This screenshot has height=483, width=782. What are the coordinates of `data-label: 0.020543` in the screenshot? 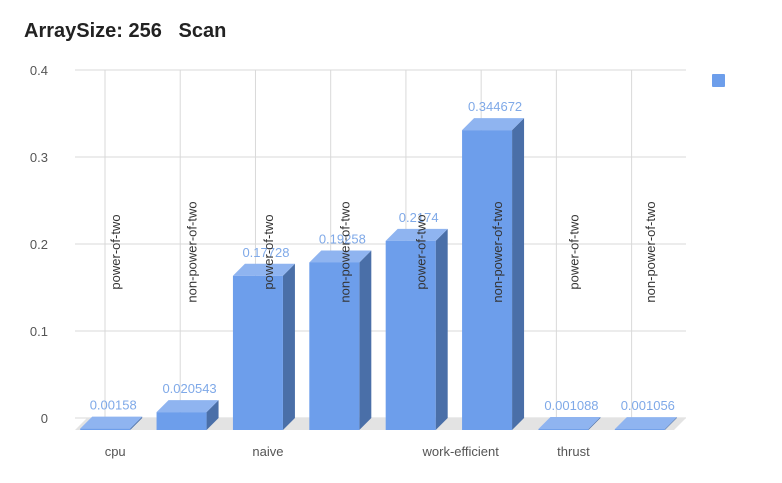 It's located at (189, 388).